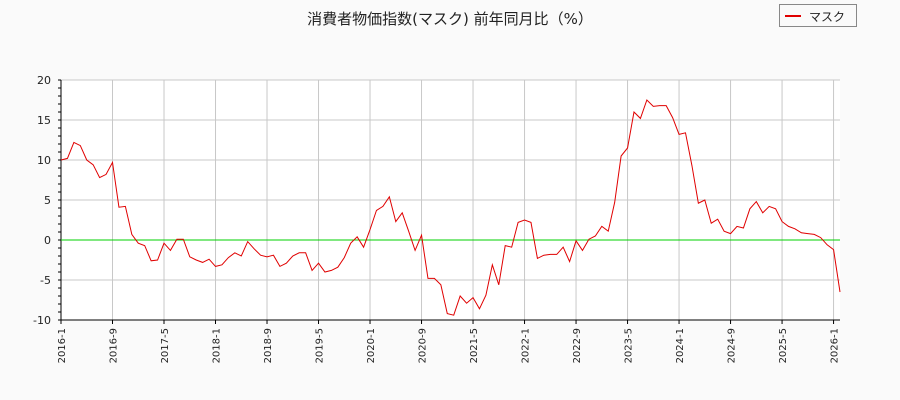 This screenshot has width=900, height=400. Describe the element at coordinates (62, 345) in the screenshot. I see `svg-text: 2016-1` at that location.